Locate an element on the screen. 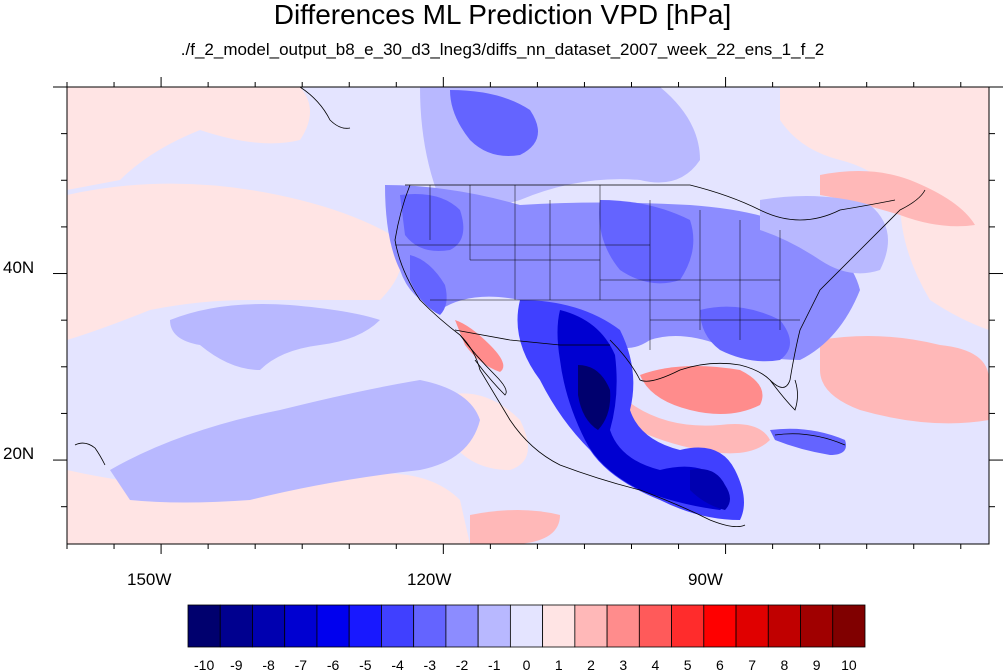 This screenshot has height=672, width=1005. anomaly-negative-cuba is located at coordinates (808, 441).